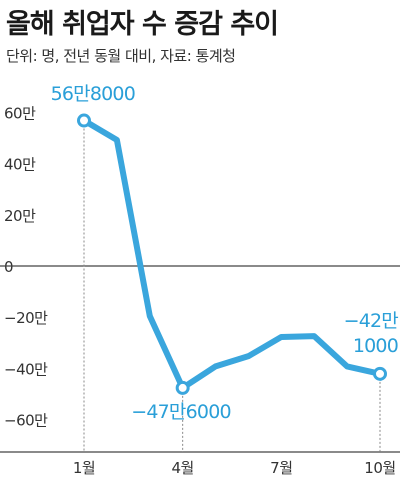  I want to click on y-tick-label: −60만, so click(26, 421).